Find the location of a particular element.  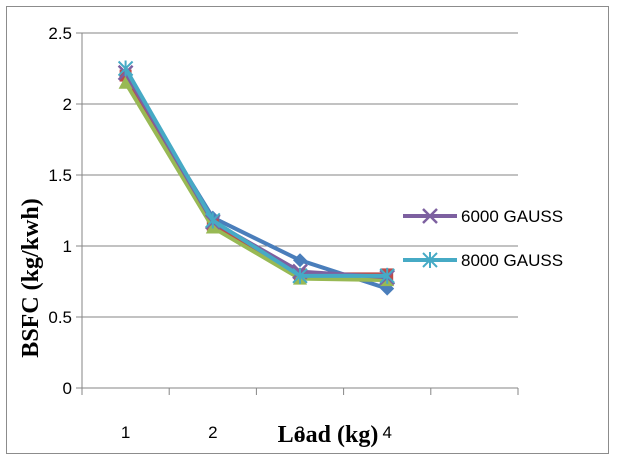

legend-entry: 6000 GAUSS is located at coordinates (483, 216).